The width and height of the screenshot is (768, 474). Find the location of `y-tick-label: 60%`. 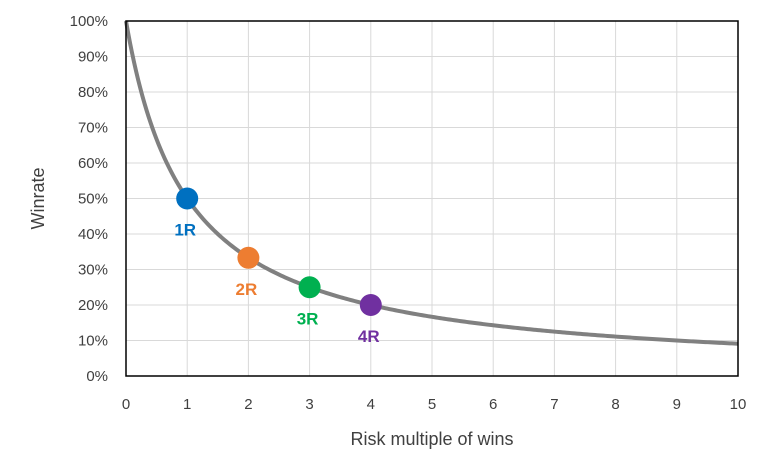

y-tick-label: 60% is located at coordinates (93, 163).